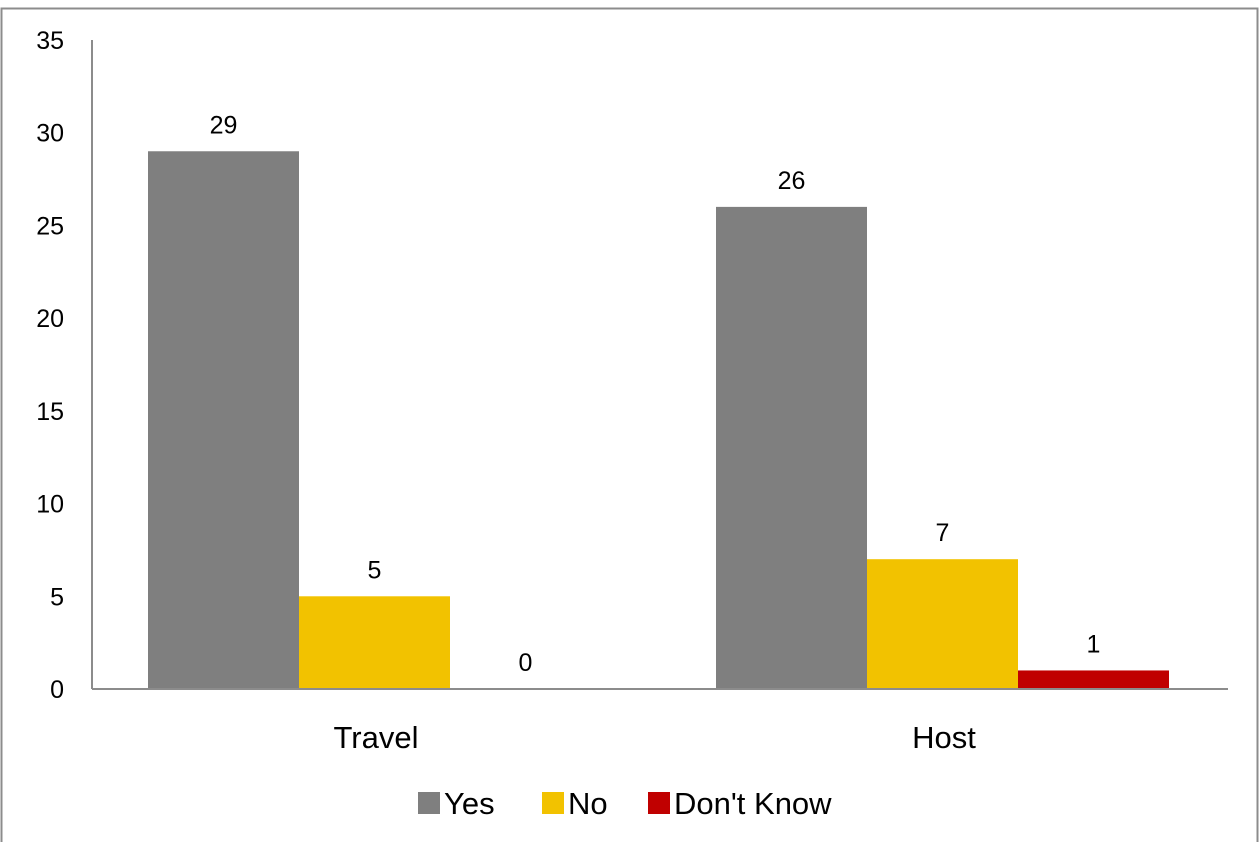 This screenshot has width=1259, height=842. I want to click on legend-label: Don't Know, so click(753, 803).